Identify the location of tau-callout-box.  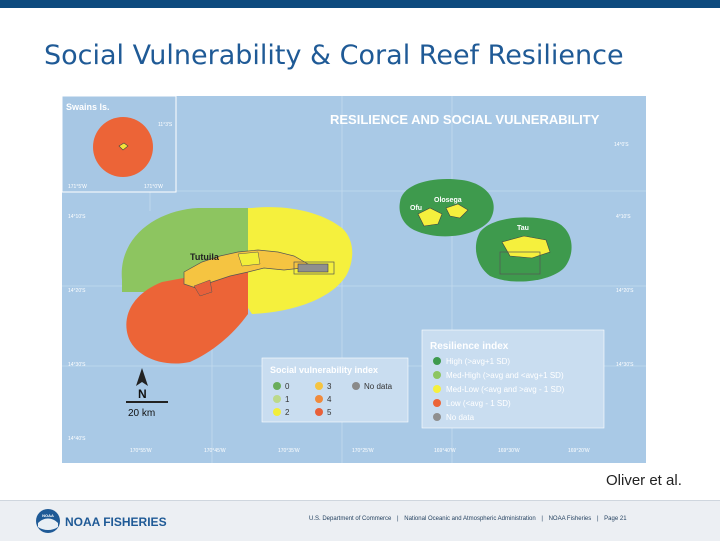
(520, 263).